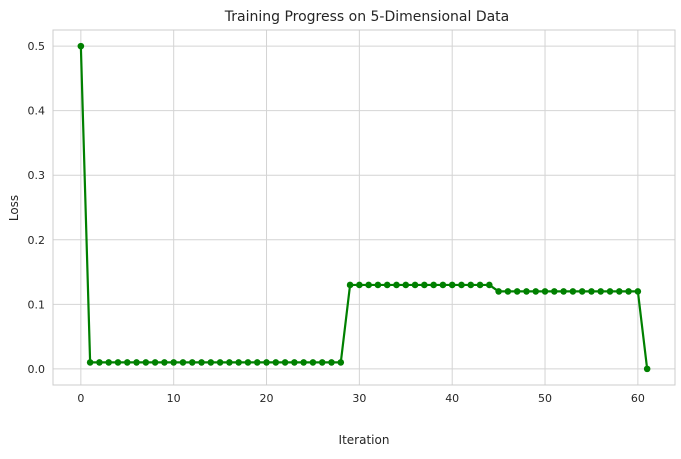 The image size is (681, 459). What do you see at coordinates (364, 440) in the screenshot?
I see `x-axis-label: Iteration` at bounding box center [364, 440].